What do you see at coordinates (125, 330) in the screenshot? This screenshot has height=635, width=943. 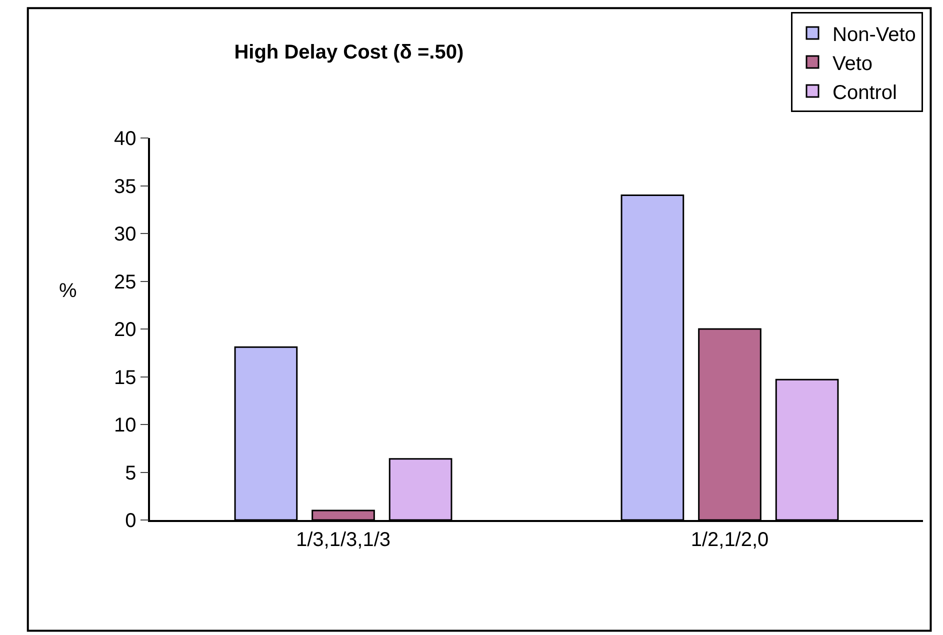 I see `y-tick-label: 20` at bounding box center [125, 330].